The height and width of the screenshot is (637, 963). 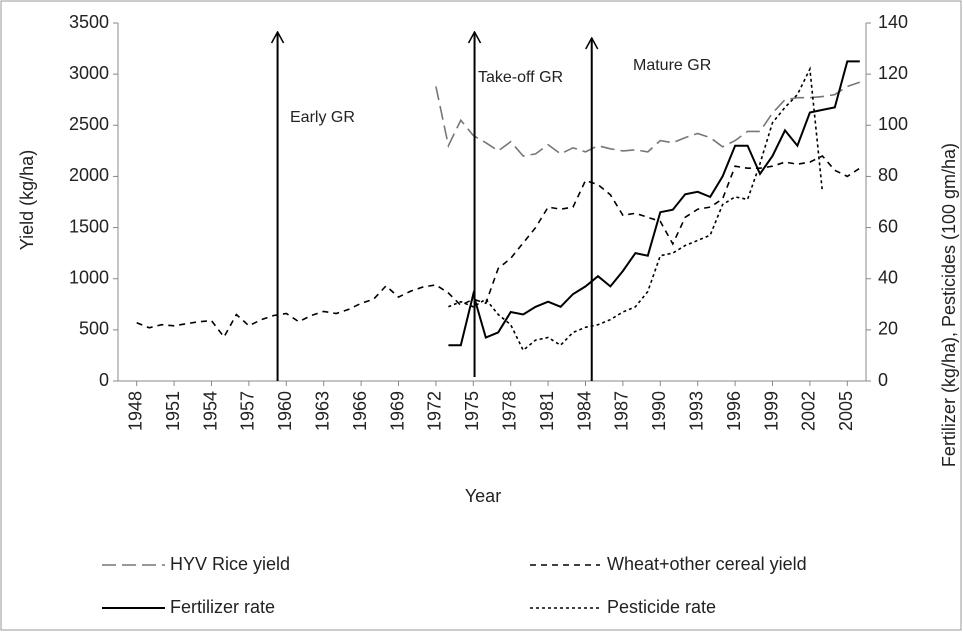 What do you see at coordinates (888, 226) in the screenshot?
I see `y2-tick-label: 60` at bounding box center [888, 226].